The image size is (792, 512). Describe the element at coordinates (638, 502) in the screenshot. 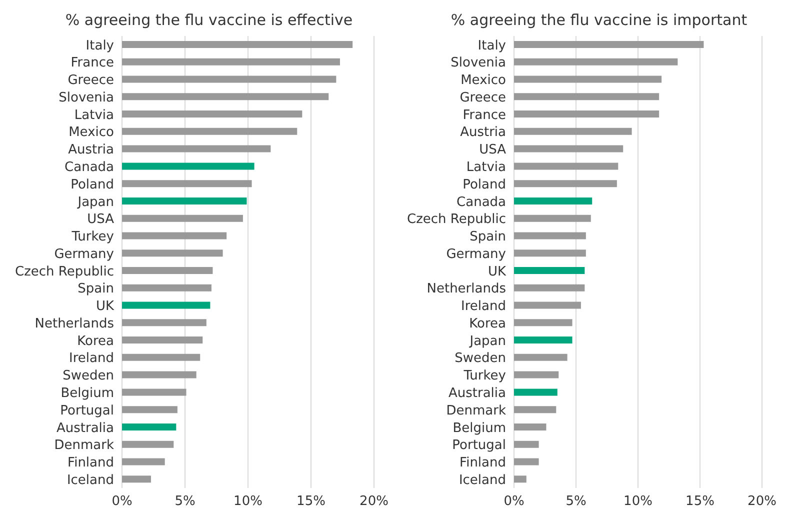

I see `x-tick-label: 10%` at that location.